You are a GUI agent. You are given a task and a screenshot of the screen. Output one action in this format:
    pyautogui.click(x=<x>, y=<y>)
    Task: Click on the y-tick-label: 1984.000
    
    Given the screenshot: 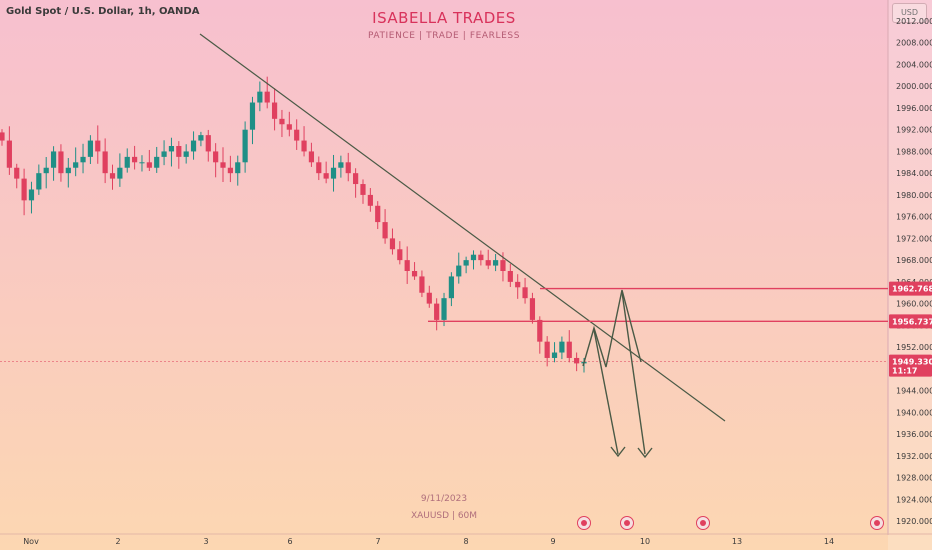 What is the action you would take?
    pyautogui.click(x=914, y=173)
    